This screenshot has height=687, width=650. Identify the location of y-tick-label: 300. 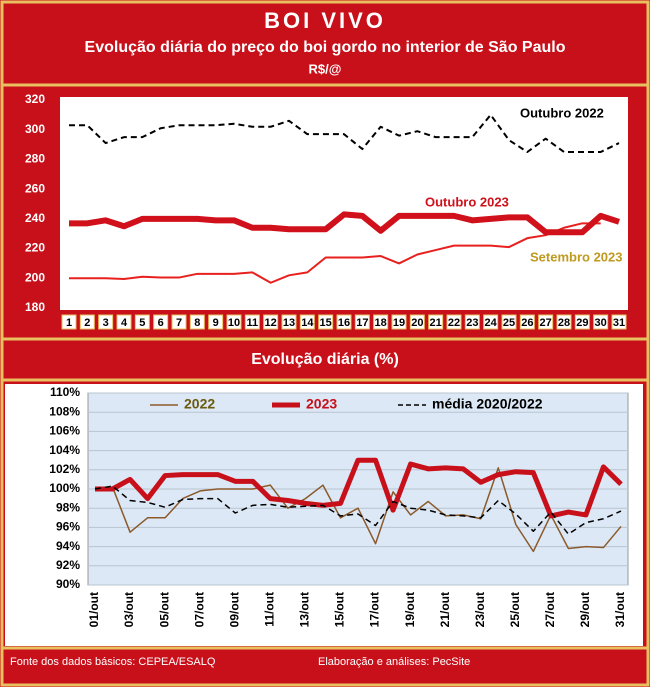
(35, 129).